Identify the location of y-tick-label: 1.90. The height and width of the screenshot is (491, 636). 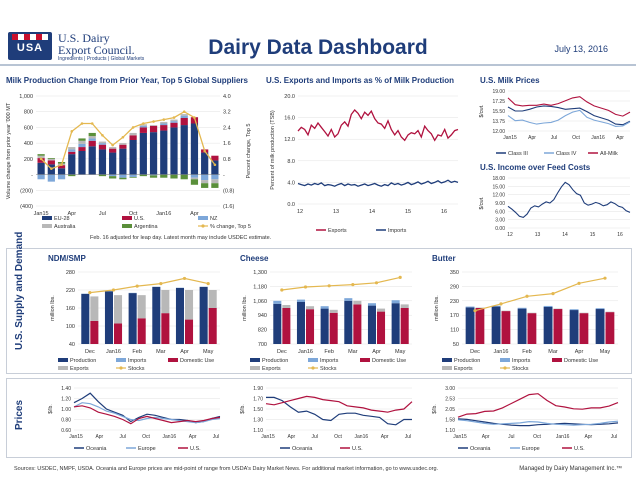
(258, 389).